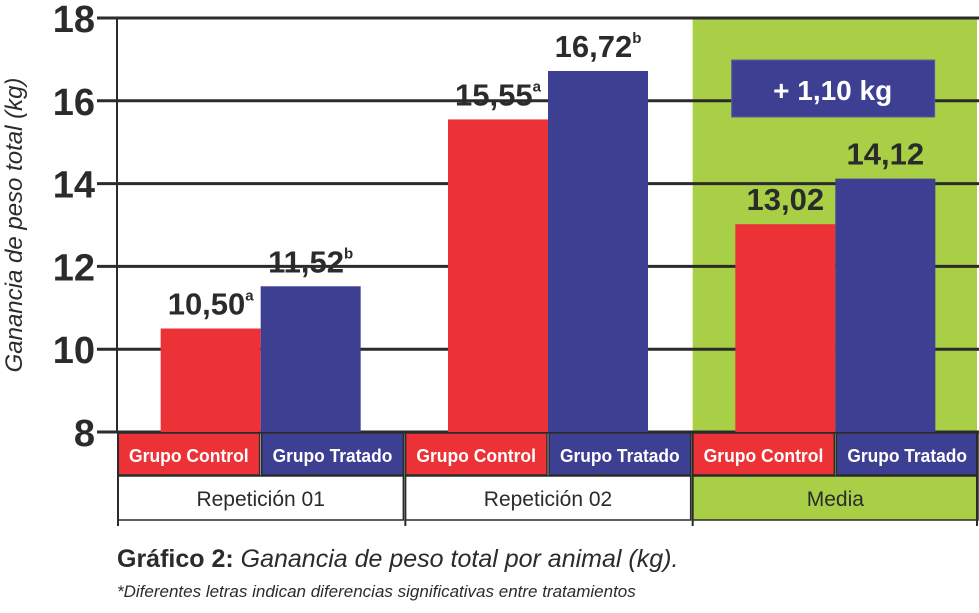 The image size is (979, 613). What do you see at coordinates (211, 304) in the screenshot?
I see `data-label: 10,50a` at bounding box center [211, 304].